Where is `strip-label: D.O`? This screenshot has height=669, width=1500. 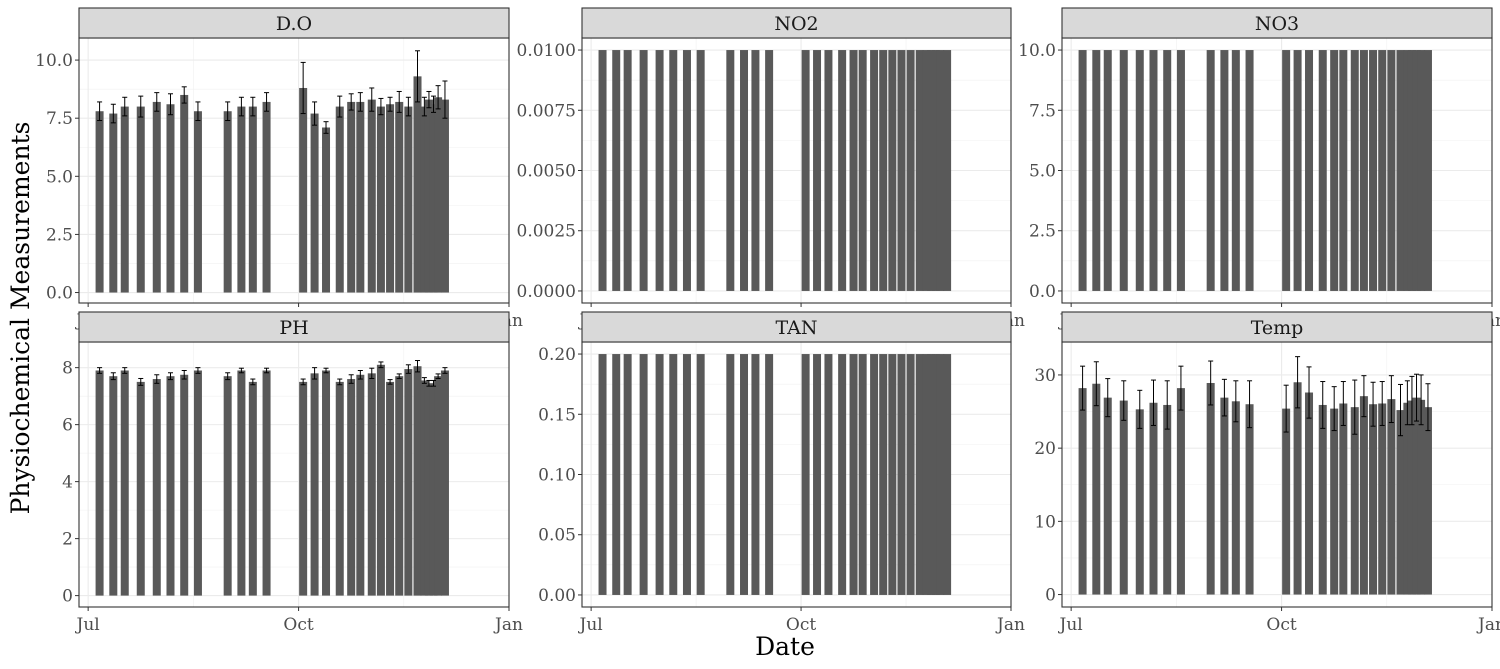 strip-label: D.O is located at coordinates (294, 24).